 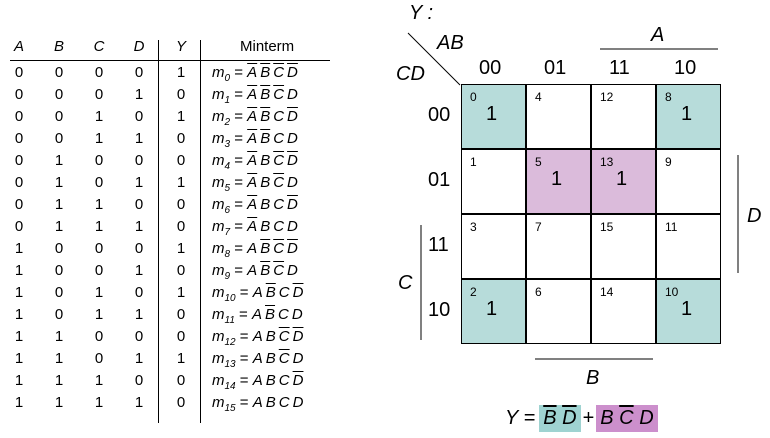 I want to click on kmap-cell-index: 0, so click(x=473, y=97).